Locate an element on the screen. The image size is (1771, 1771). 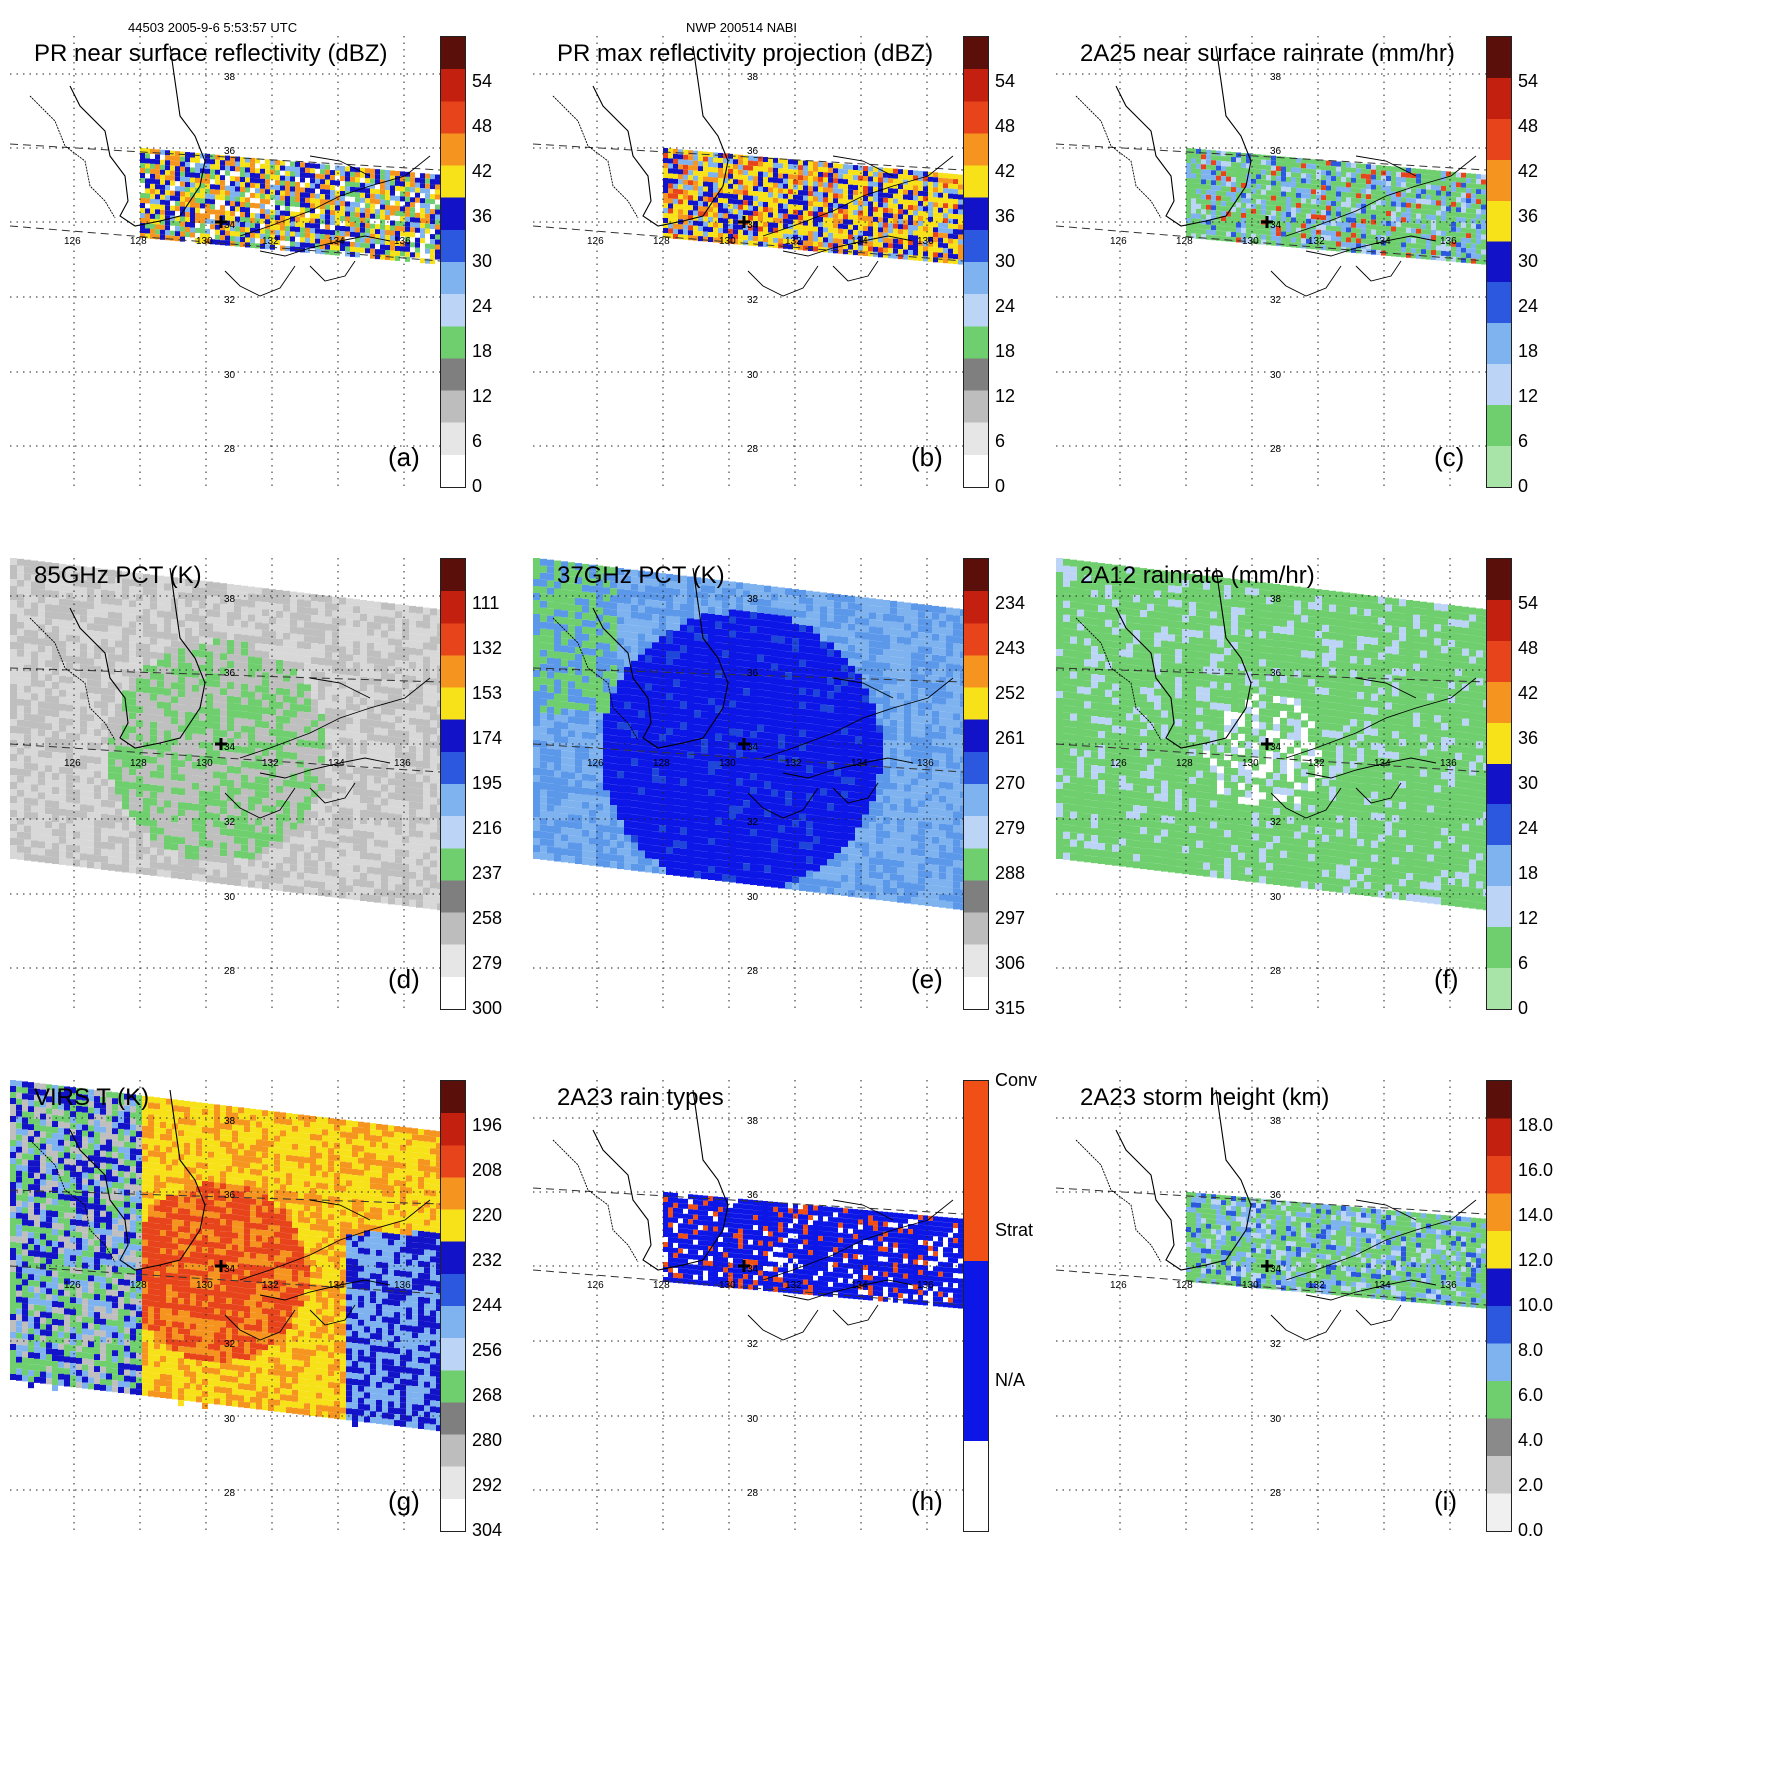
panel-letter: (g) is located at coordinates (404, 1501).